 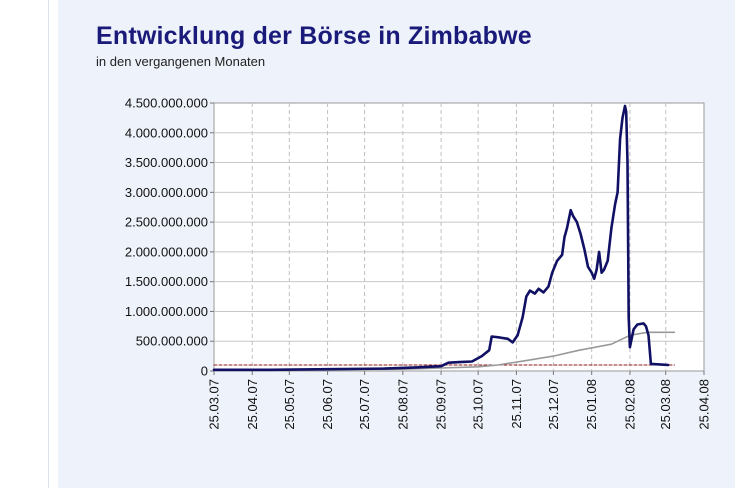 I want to click on x-tick-label: 25.05.07, so click(x=289, y=404).